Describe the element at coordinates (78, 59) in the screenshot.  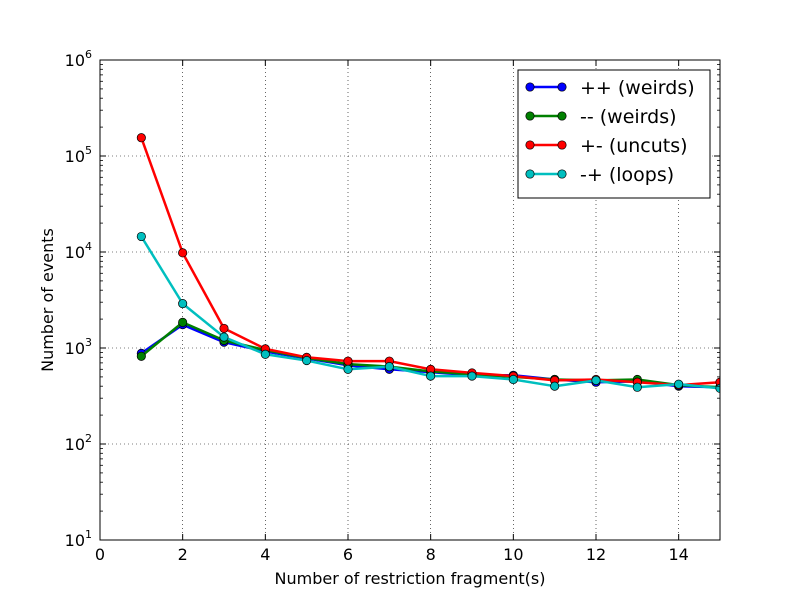
I see `y-tick-label: 10⁶` at that location.